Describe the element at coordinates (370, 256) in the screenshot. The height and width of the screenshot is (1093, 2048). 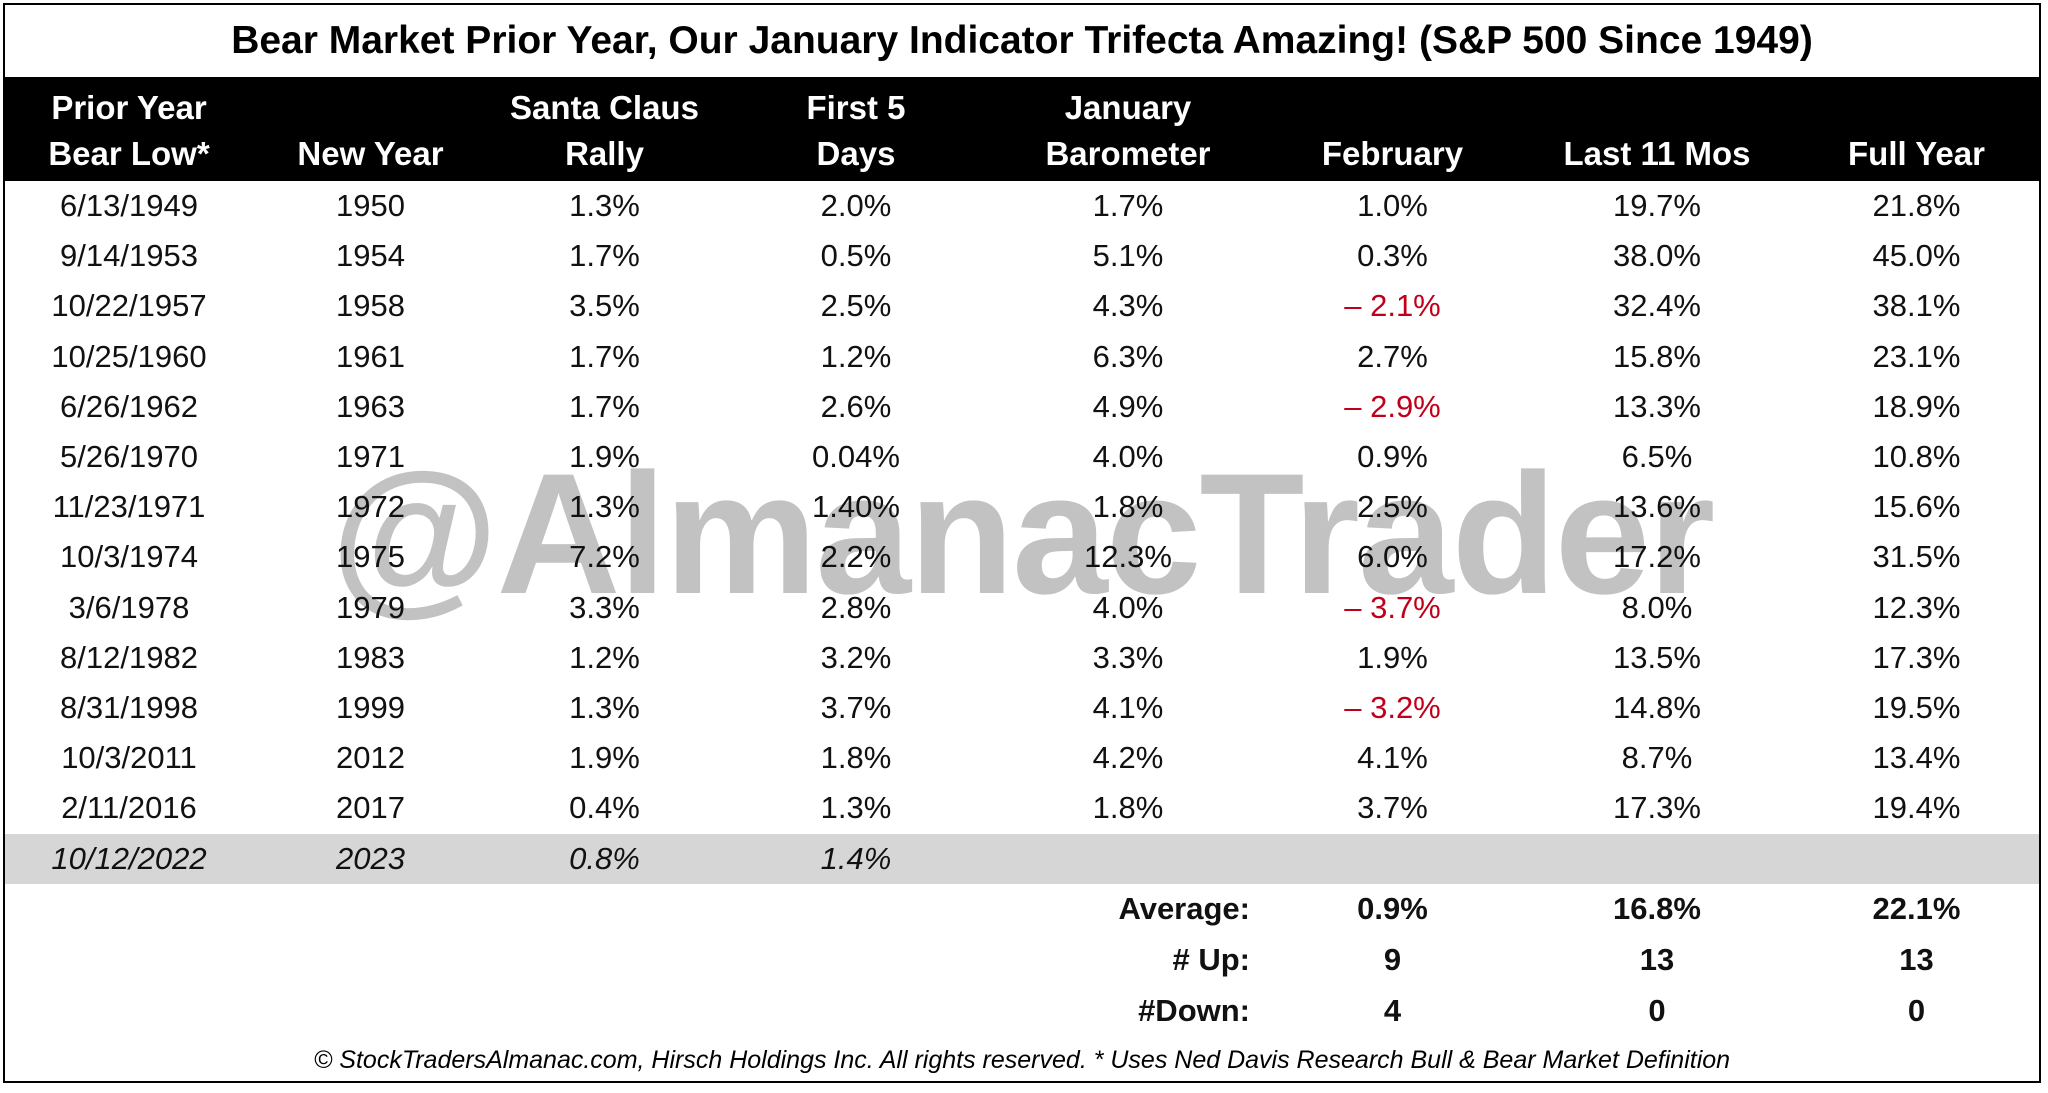
I see `table-cell: 1954` at that location.